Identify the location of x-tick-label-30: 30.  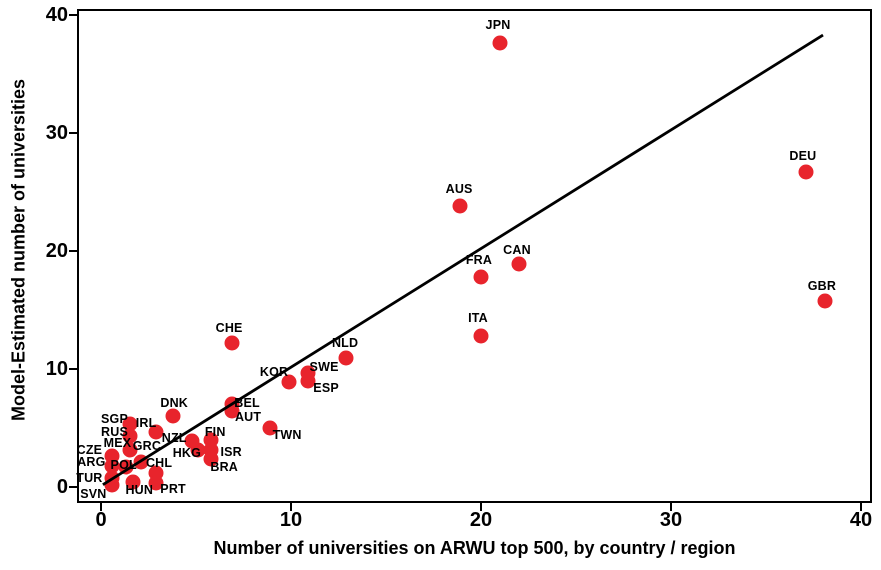
(671, 520).